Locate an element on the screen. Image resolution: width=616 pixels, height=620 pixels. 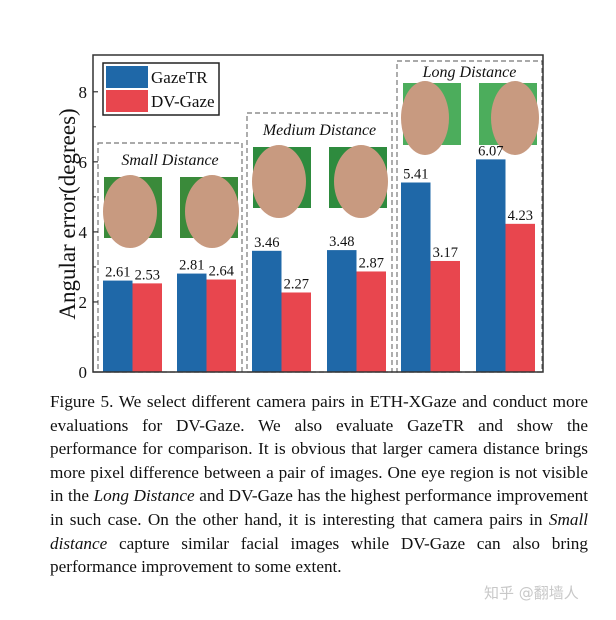
y-tick-label: 6 is located at coordinates (83, 162).